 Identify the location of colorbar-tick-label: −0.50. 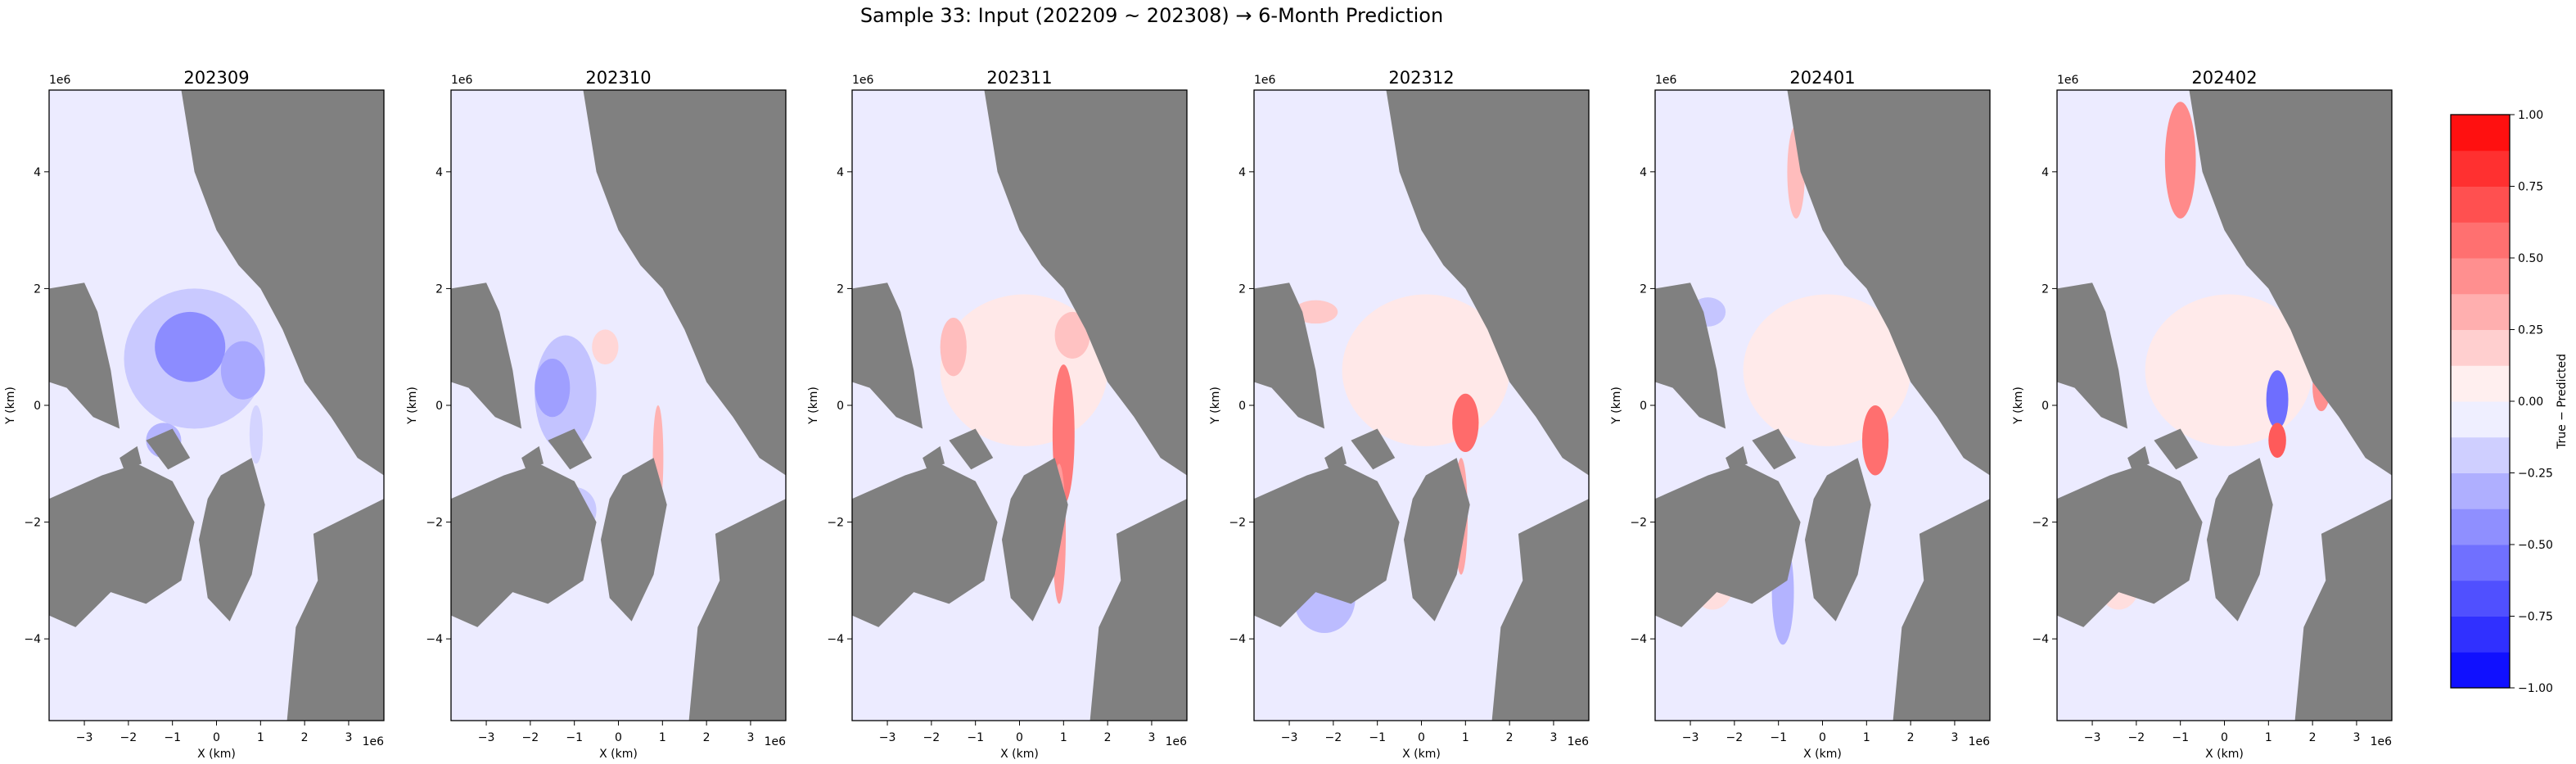
(2535, 545).